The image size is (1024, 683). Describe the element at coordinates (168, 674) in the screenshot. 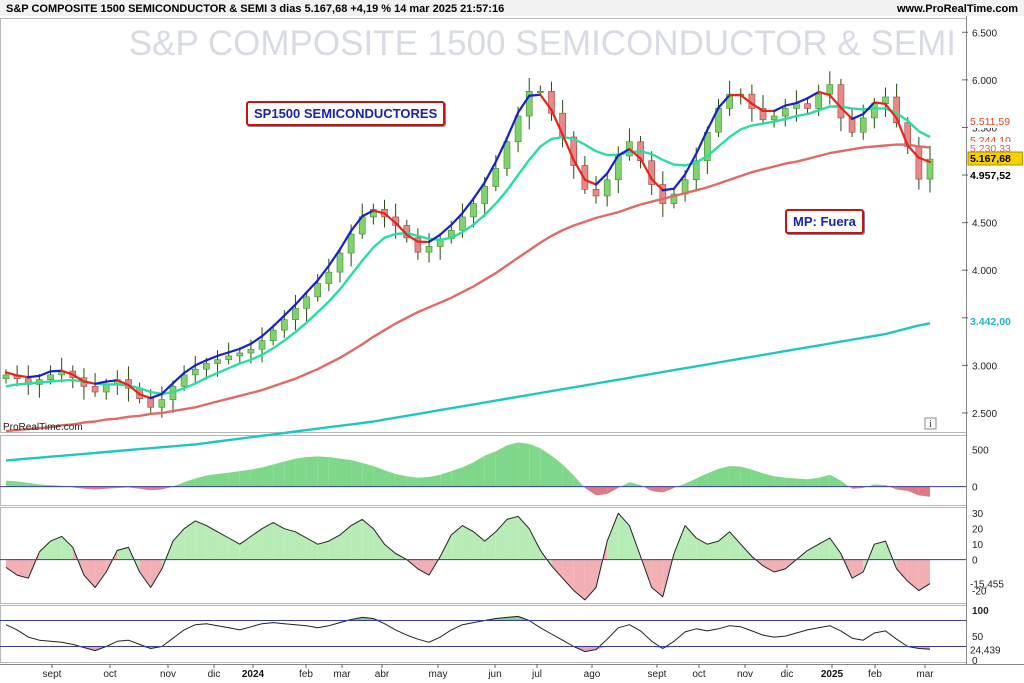

I see `x-tick-label: nov` at that location.